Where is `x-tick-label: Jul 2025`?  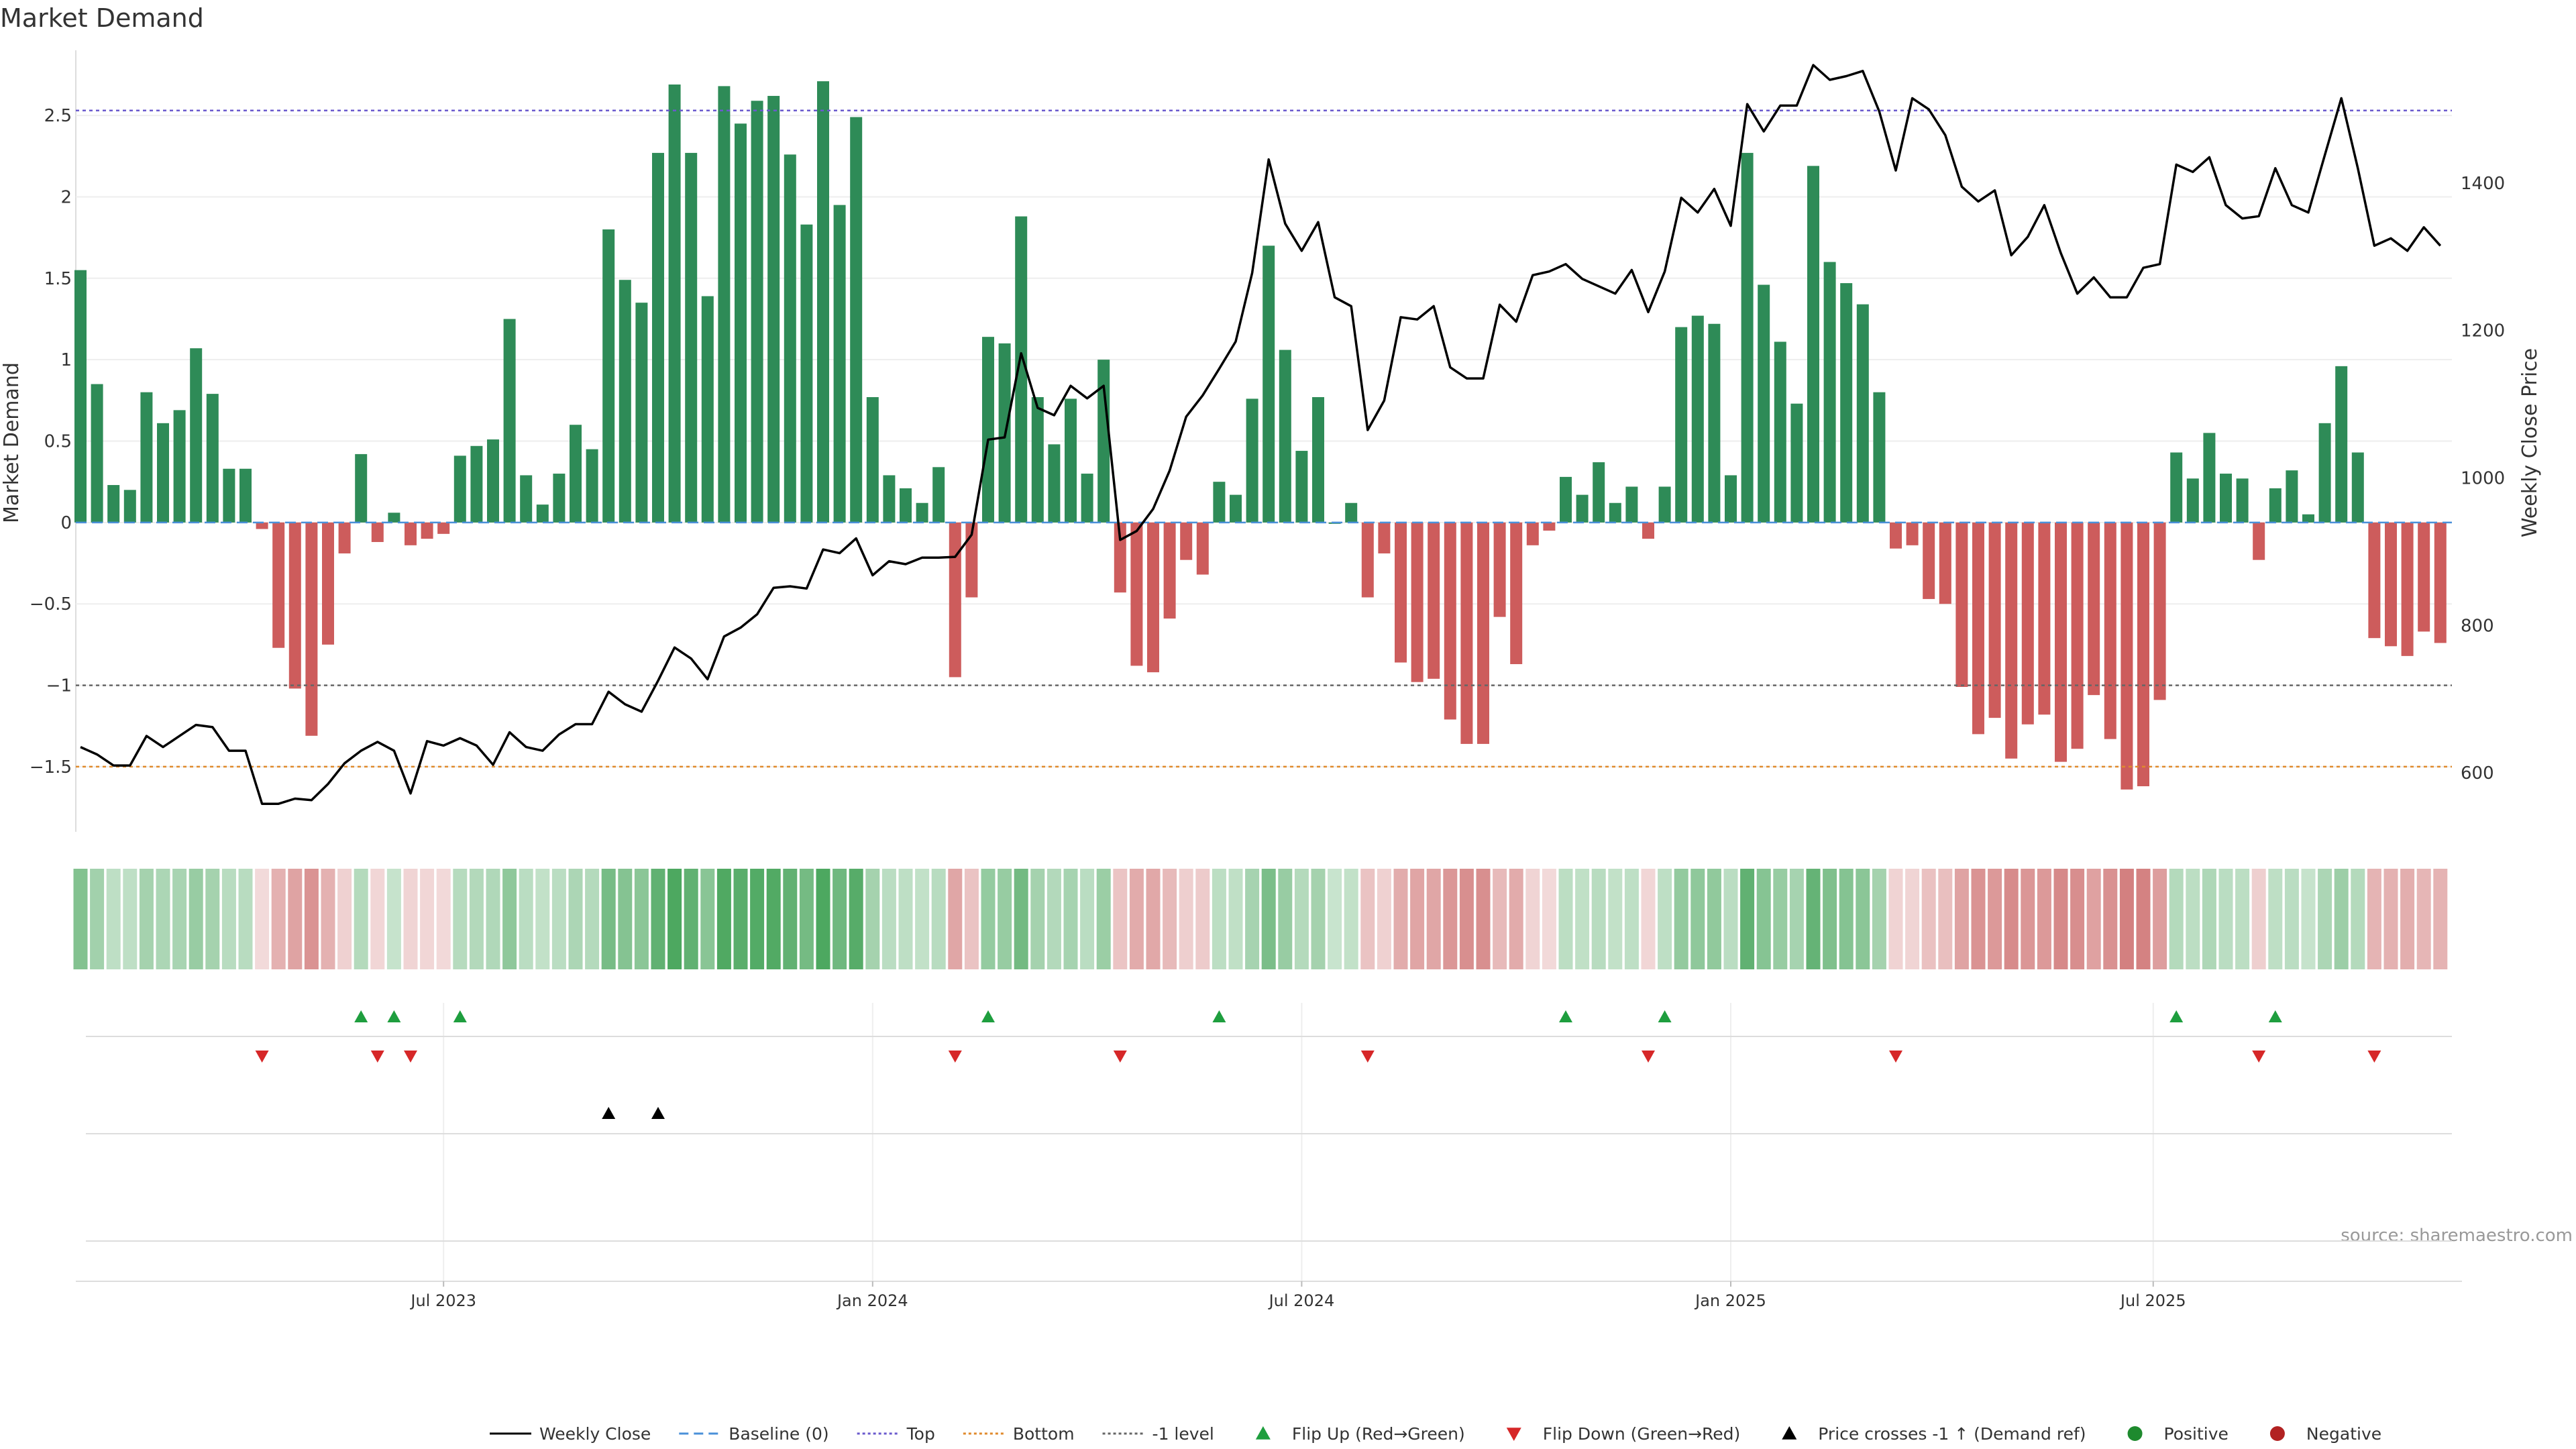 x-tick-label: Jul 2025 is located at coordinates (2152, 1300).